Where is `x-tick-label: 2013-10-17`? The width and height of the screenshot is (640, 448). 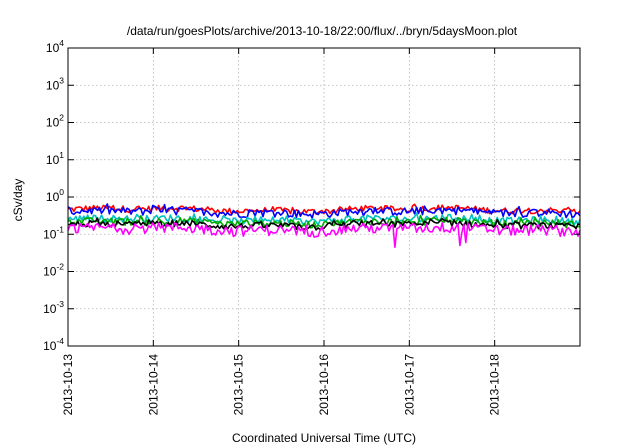
x-tick-label: 2013-10-17 is located at coordinates (409, 385).